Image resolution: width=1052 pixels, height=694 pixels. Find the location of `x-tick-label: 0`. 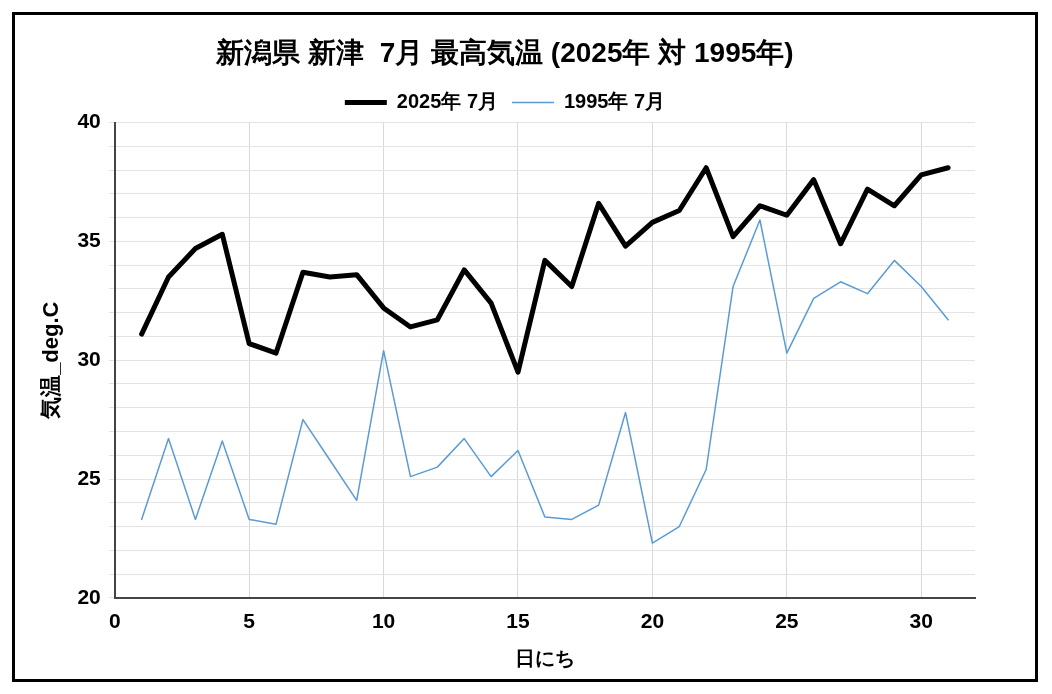

x-tick-label: 0 is located at coordinates (114, 621).